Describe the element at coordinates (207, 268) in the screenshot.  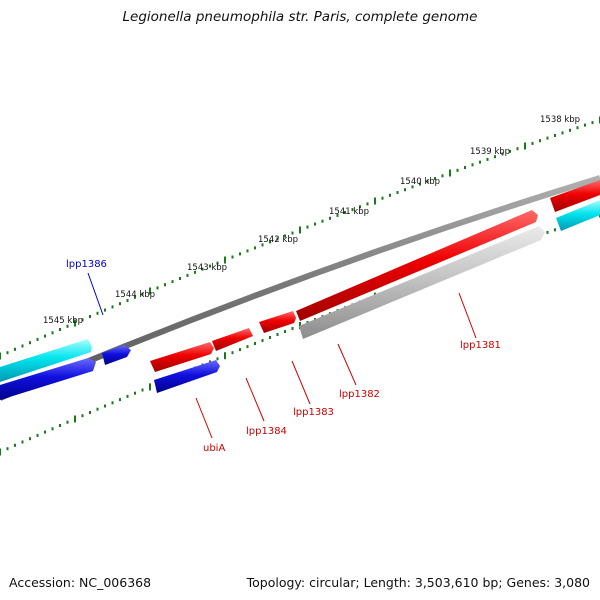
I see `scale-label-1543: 1543 kbp` at that location.